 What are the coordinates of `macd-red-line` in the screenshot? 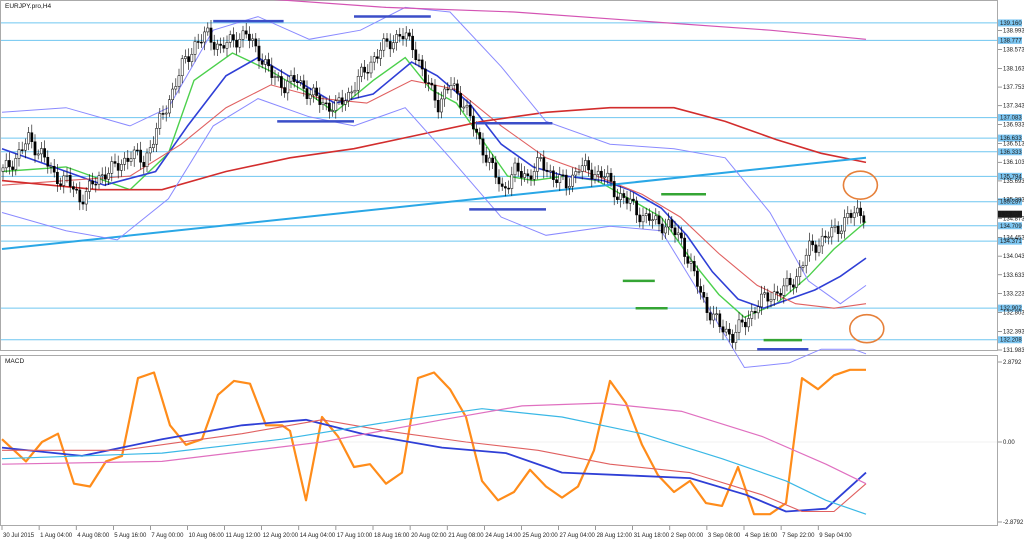 It's located at (434, 466).